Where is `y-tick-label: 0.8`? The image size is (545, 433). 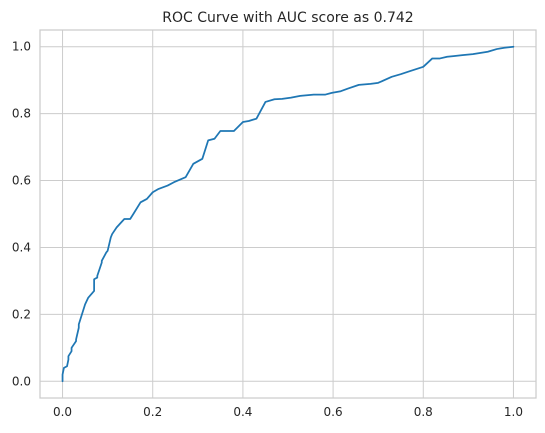
y-tick-label: 0.8 is located at coordinates (21, 114).